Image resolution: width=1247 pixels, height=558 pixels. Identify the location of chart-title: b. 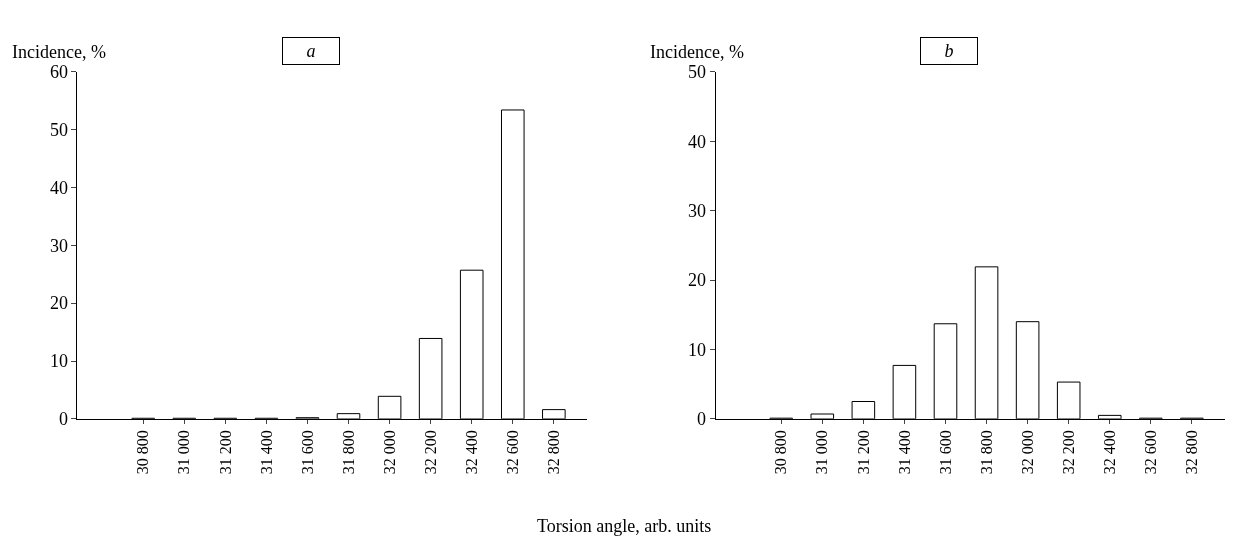
(949, 51).